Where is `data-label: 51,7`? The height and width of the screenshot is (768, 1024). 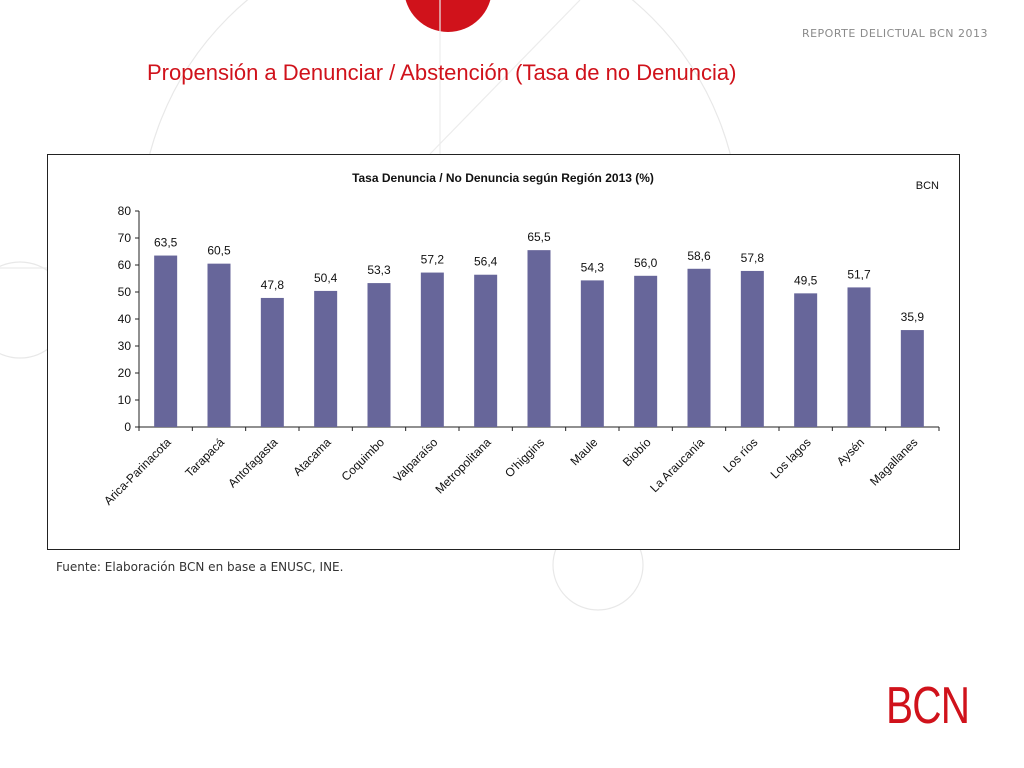
data-label: 51,7 is located at coordinates (859, 274).